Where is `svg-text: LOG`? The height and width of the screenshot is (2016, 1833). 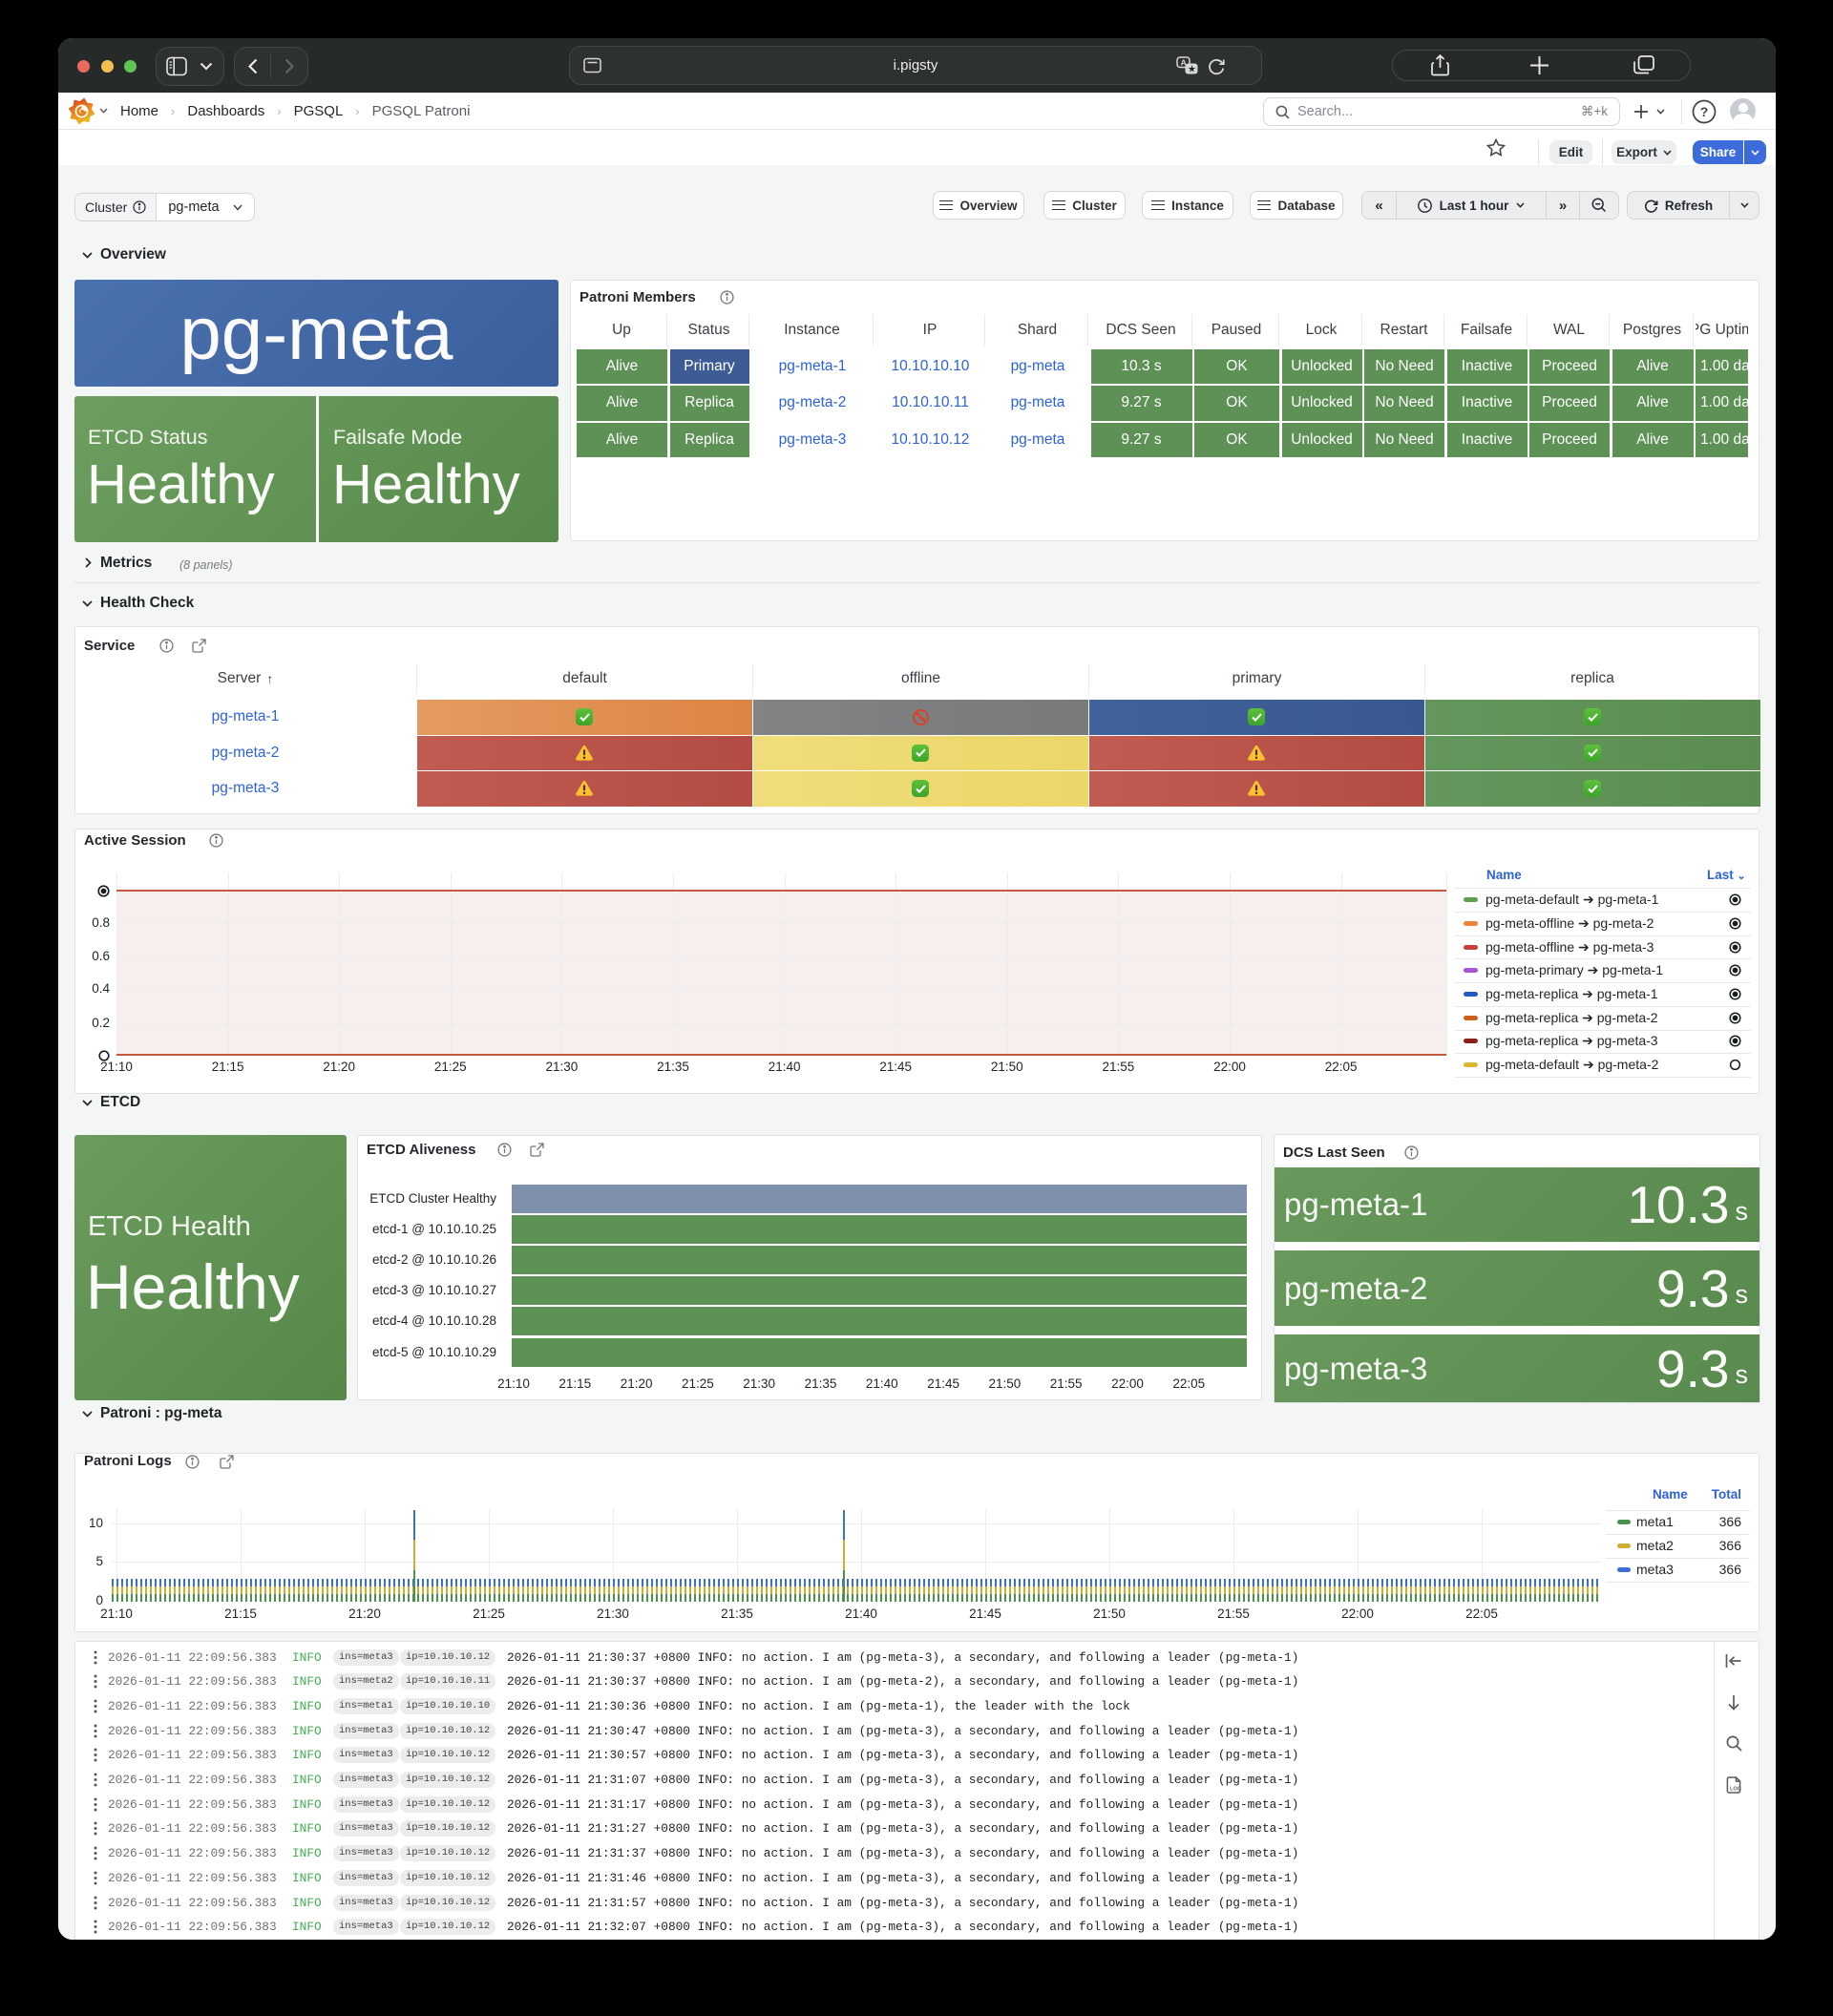
svg-text: LOG is located at coordinates (1736, 1790).